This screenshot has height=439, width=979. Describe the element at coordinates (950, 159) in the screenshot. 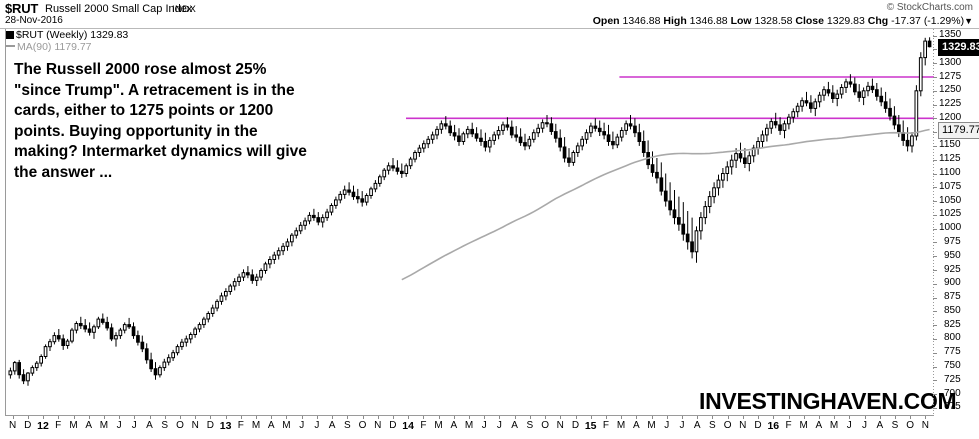

I see `price-tick-label: 1125` at that location.